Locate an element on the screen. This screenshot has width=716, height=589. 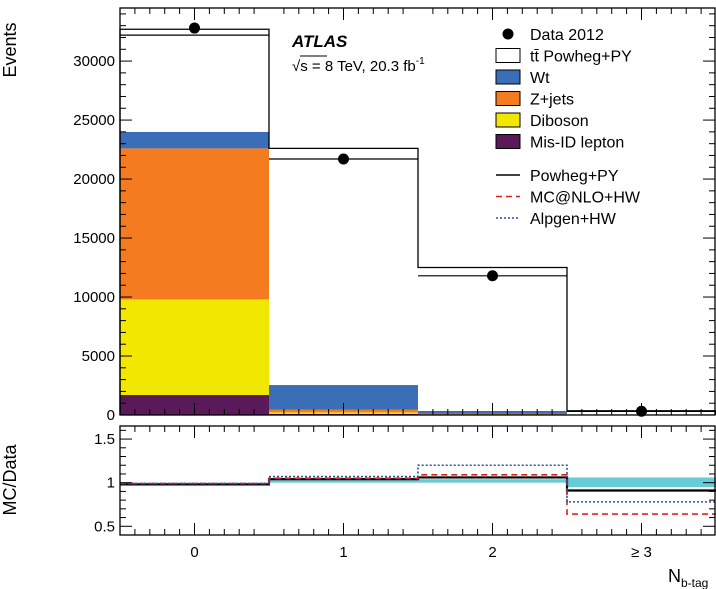
legend-box-wt is located at coordinates (508, 77).